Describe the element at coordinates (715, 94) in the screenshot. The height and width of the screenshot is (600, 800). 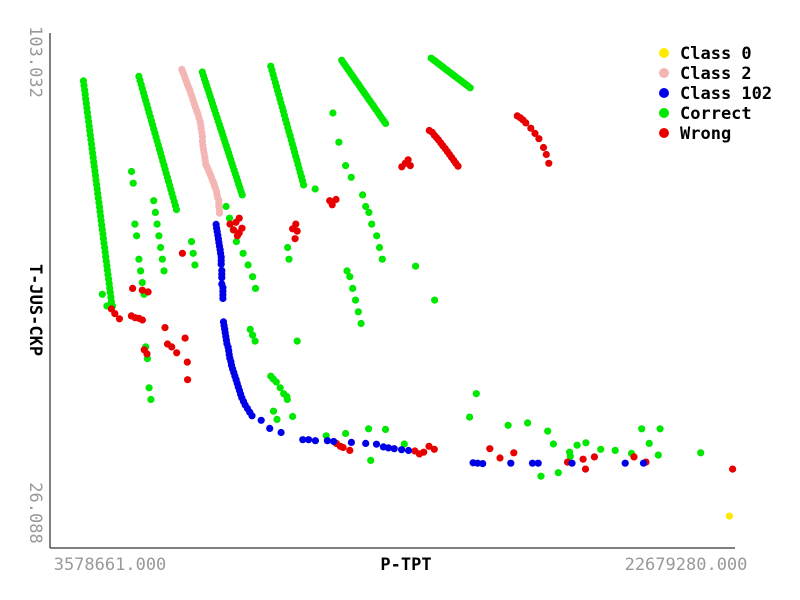
I see `legend-item-class-102: Class 102` at that location.